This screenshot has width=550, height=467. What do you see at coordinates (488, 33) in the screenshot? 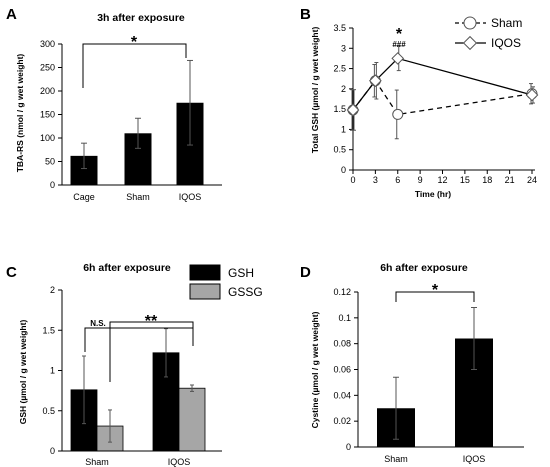
I see `panel-b-legend: Sham IQOS` at bounding box center [488, 33].